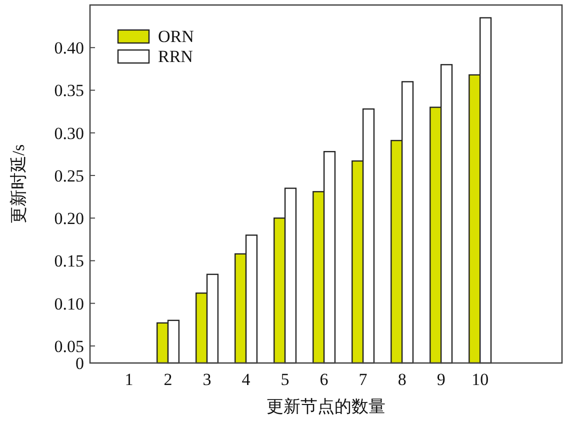 The image size is (570, 421). Describe the element at coordinates (69, 133) in the screenshot. I see `y-tick-label: 0.30` at that location.